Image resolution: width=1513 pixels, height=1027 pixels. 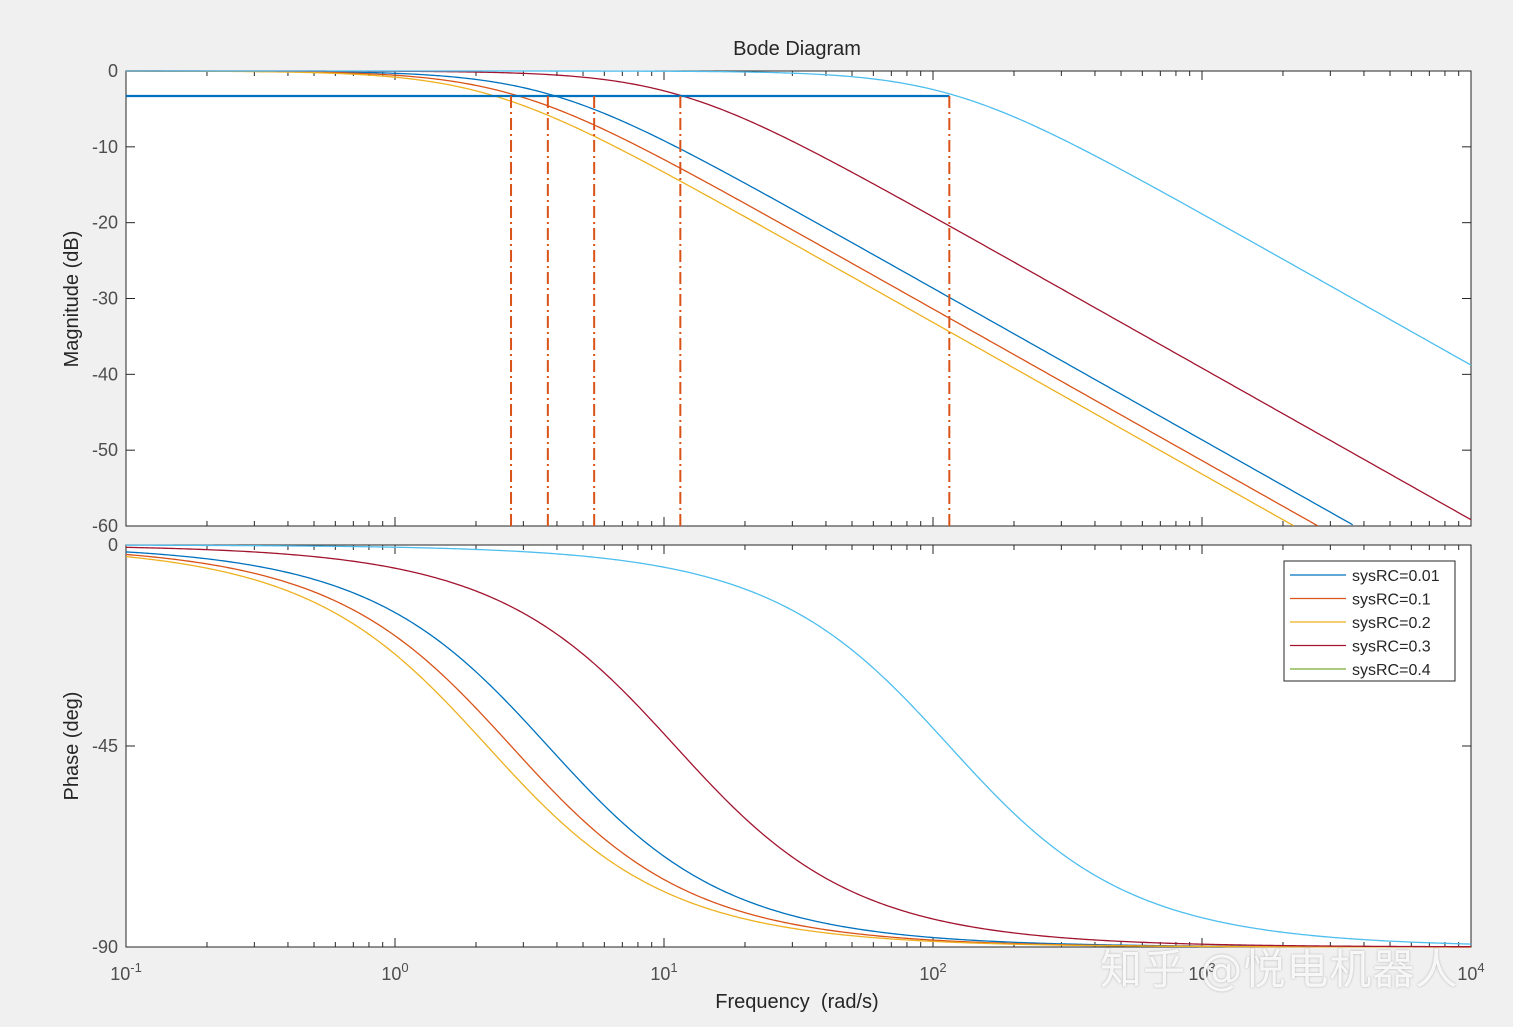 I want to click on chart-title: Bode Diagram, so click(x=797, y=49).